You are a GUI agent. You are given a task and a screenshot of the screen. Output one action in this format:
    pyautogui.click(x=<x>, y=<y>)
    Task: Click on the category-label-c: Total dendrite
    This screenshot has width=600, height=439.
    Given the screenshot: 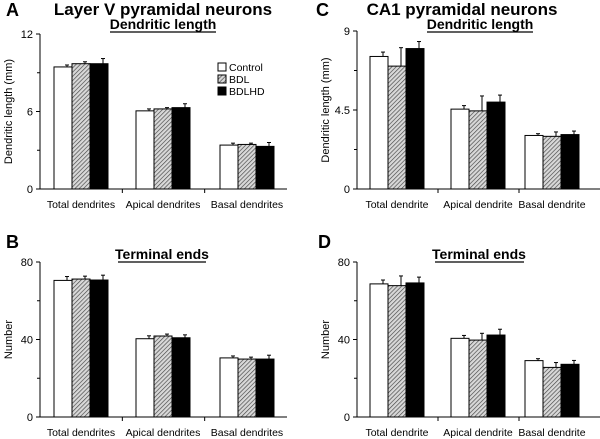 What is the action you would take?
    pyautogui.click(x=396, y=205)
    